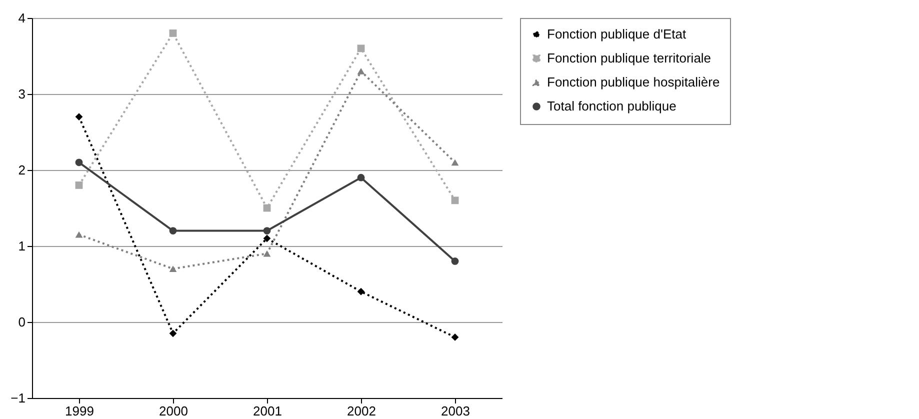  What do you see at coordinates (22, 246) in the screenshot?
I see `y-tick-label: 1` at bounding box center [22, 246].